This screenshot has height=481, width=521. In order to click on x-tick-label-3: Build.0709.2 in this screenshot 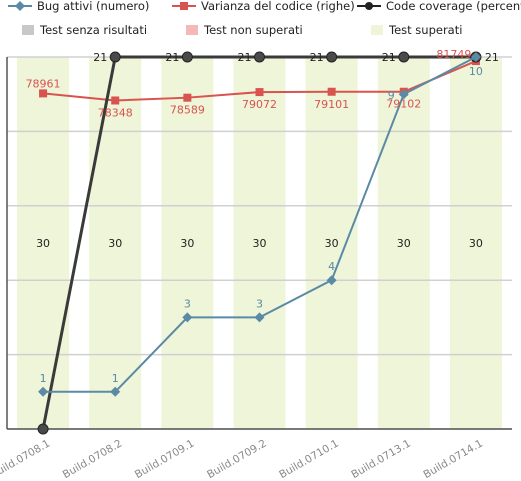, I will do `click(237, 459)`.